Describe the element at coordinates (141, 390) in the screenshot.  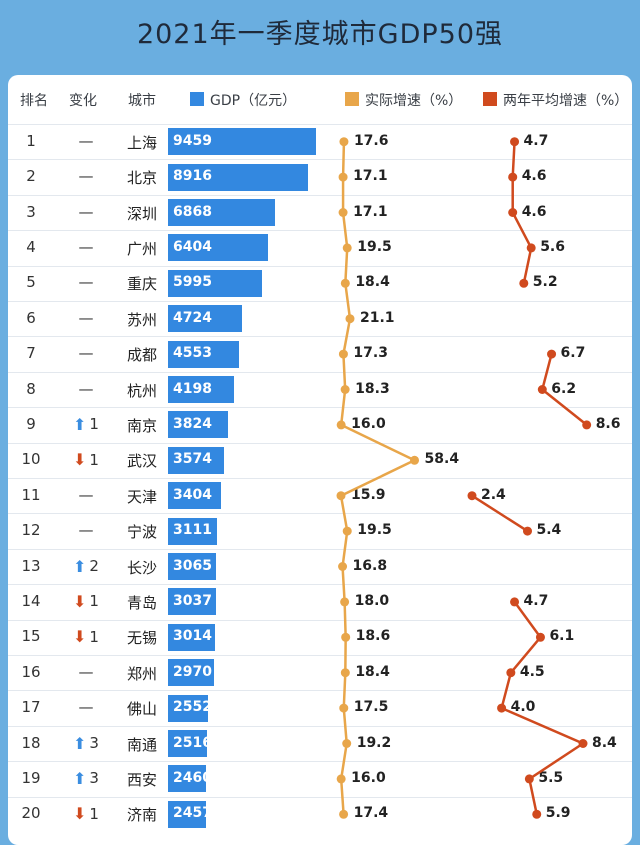
I see `city-cell: 杭州` at that location.